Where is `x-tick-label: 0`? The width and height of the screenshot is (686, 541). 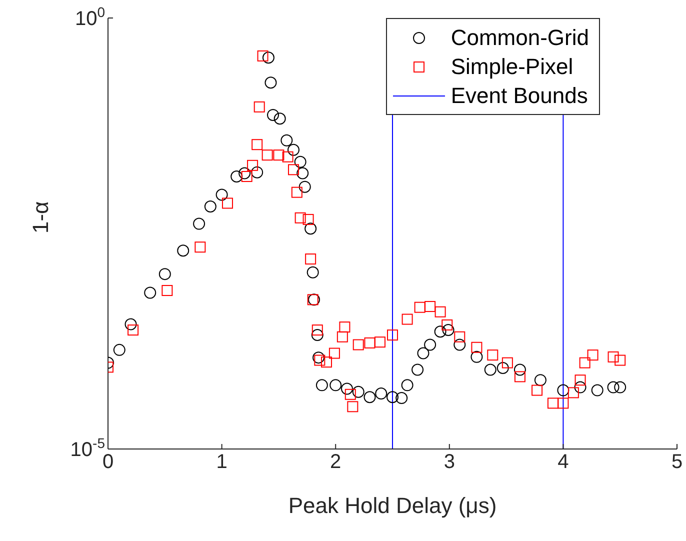 x-tick-label: 0 is located at coordinates (108, 462).